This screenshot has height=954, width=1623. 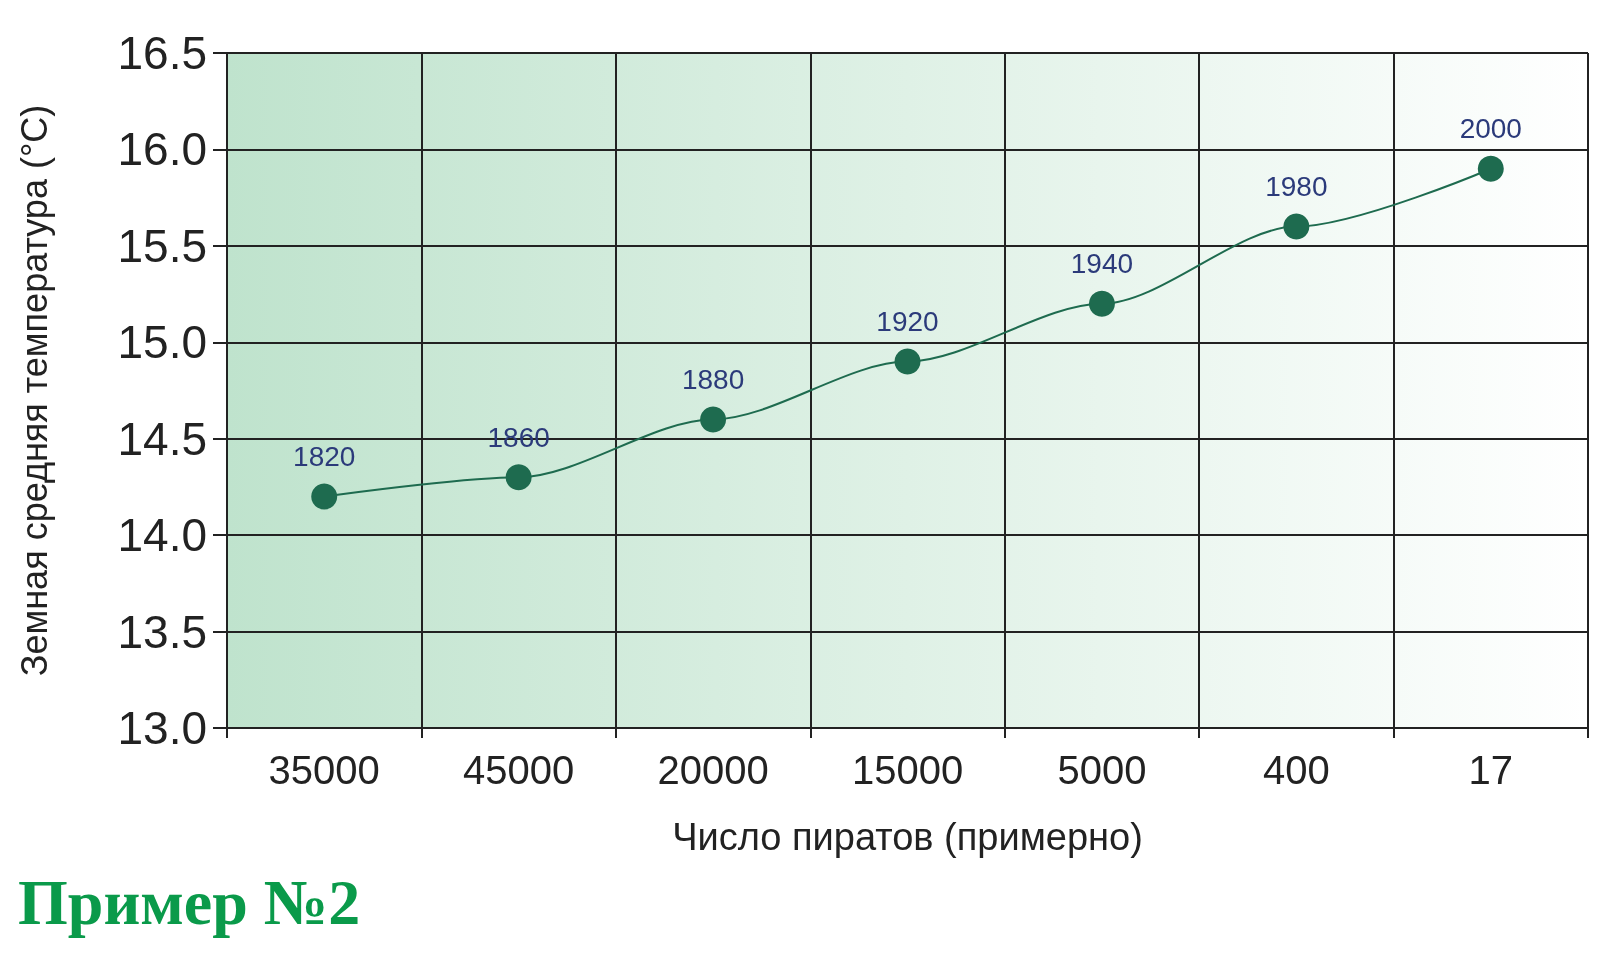 I want to click on x-tick-label: 45000, so click(x=519, y=770).